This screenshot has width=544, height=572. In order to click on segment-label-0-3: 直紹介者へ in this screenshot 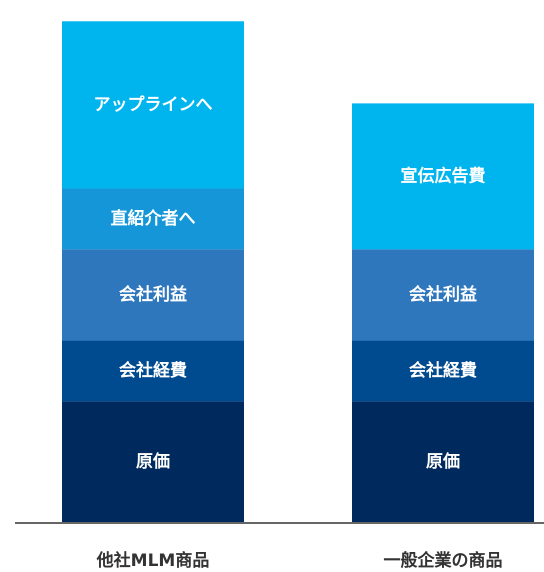, I will do `click(153, 218)`.